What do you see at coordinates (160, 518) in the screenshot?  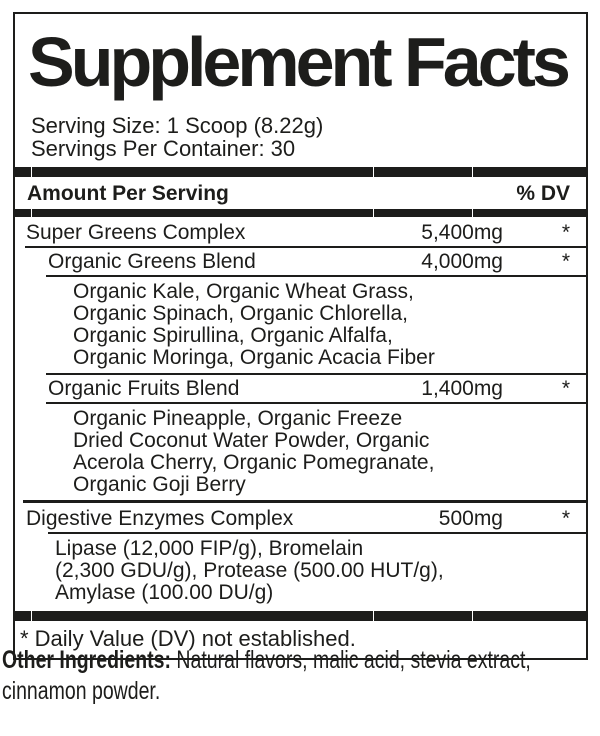 I see `ingredient-name: Digestive Enzymes Complex` at bounding box center [160, 518].